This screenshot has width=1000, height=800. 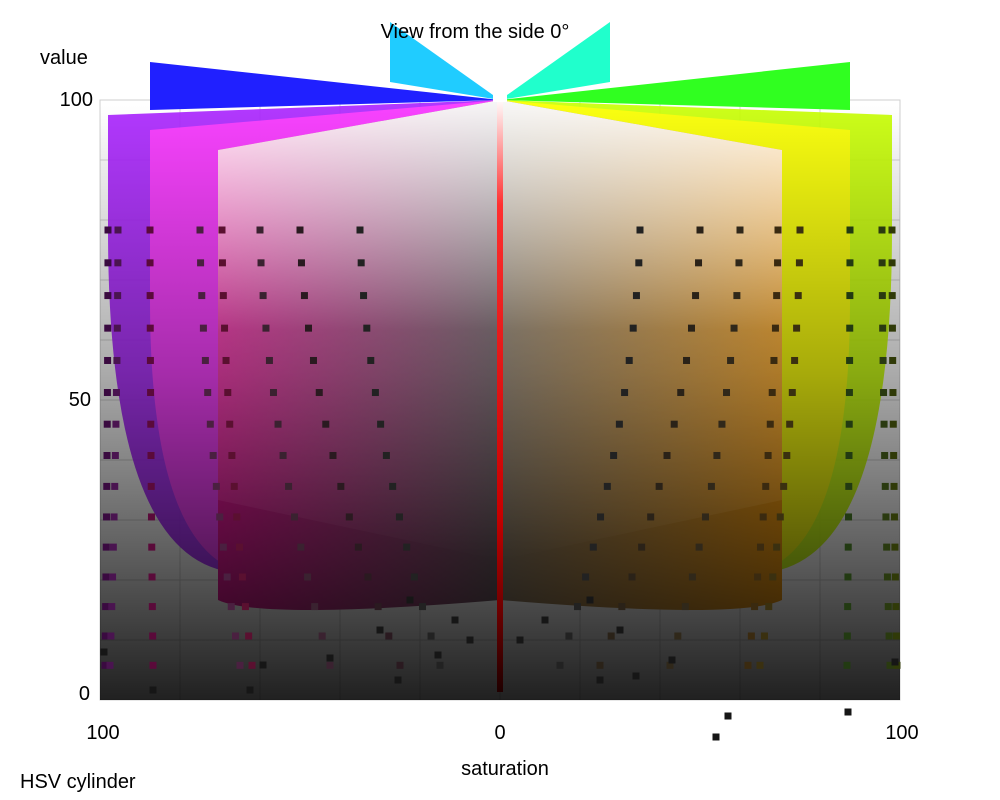 What do you see at coordinates (500, 71) in the screenshot?
I see `apex-white-spike` at bounding box center [500, 71].